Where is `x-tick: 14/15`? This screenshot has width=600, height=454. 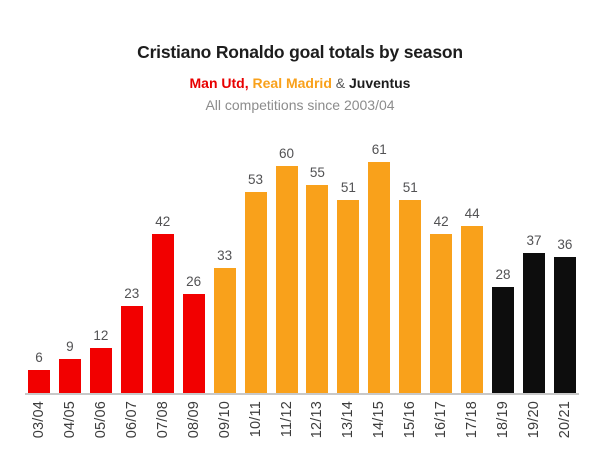 x-tick: 14/15 is located at coordinates (379, 427).